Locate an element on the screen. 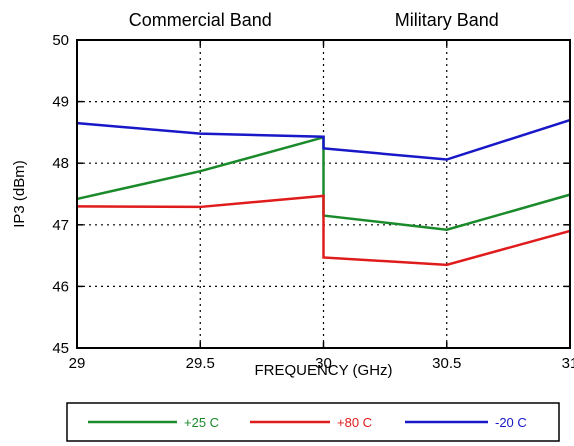 This screenshot has height=446, width=574. band-labels: Commercial Band Military Band is located at coordinates (314, 20).